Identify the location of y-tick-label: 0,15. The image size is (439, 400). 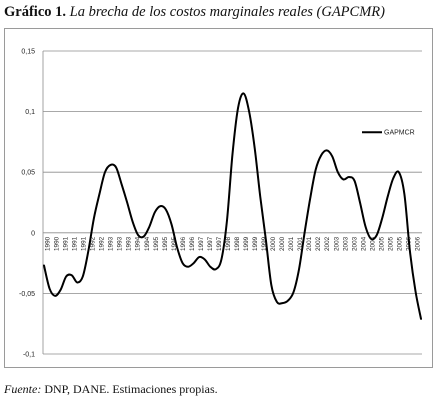
(28, 52).